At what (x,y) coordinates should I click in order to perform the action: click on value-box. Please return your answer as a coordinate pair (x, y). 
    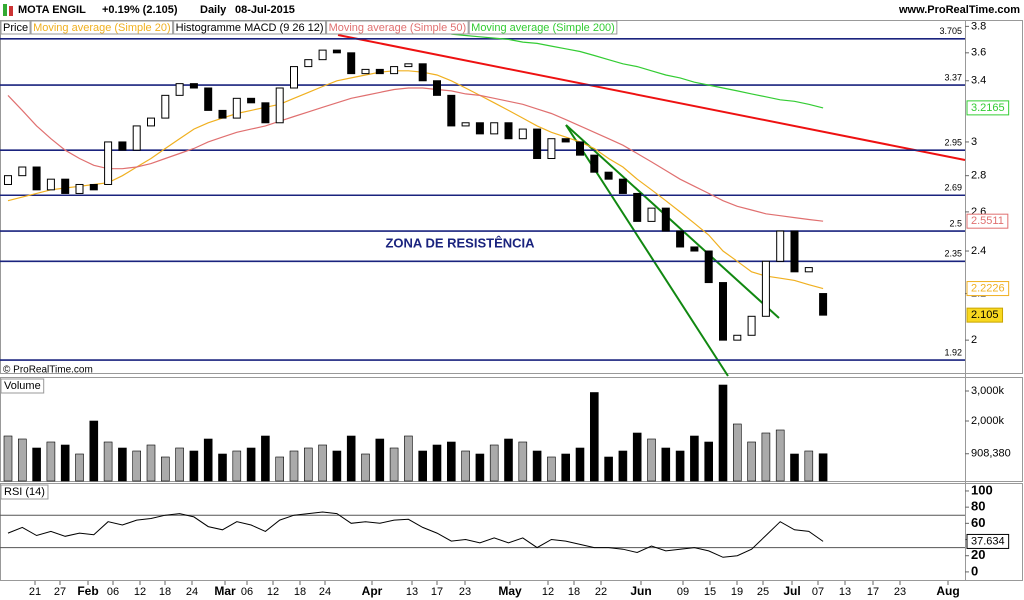
    Looking at the image, I should click on (987, 221).